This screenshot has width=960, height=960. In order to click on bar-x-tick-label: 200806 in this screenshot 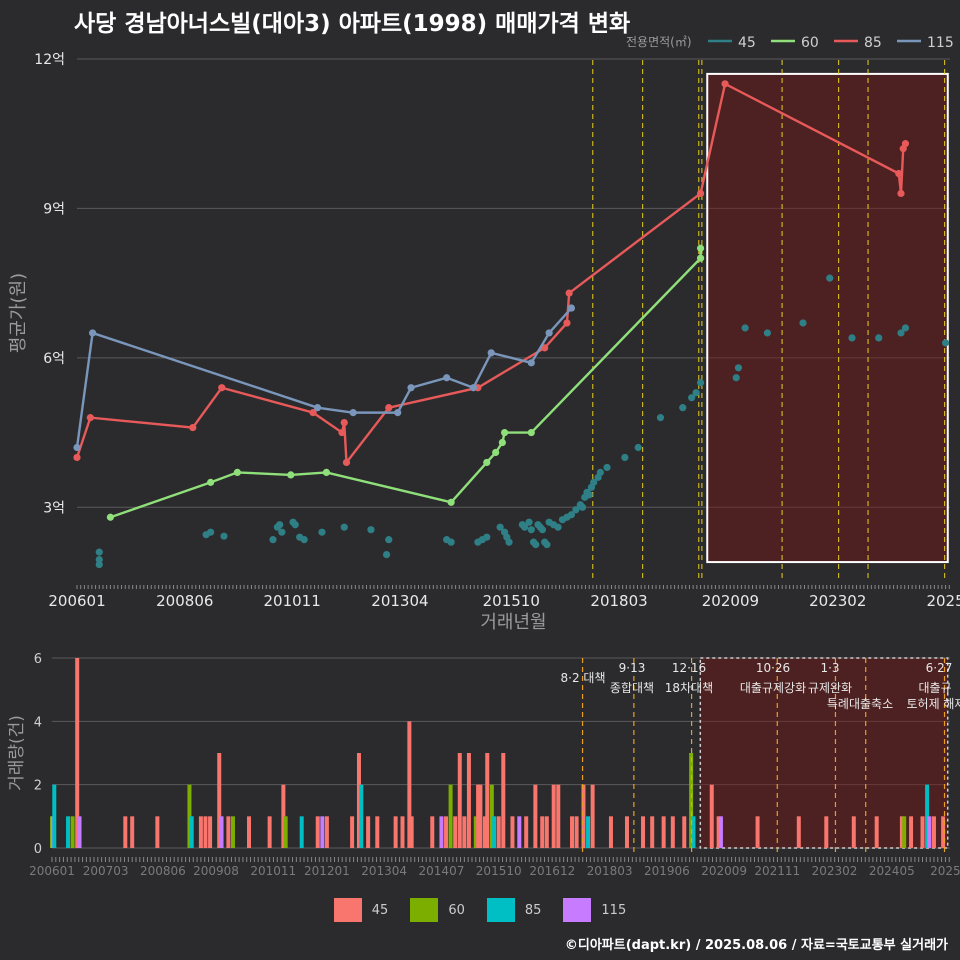, I will do `click(163, 871)`.